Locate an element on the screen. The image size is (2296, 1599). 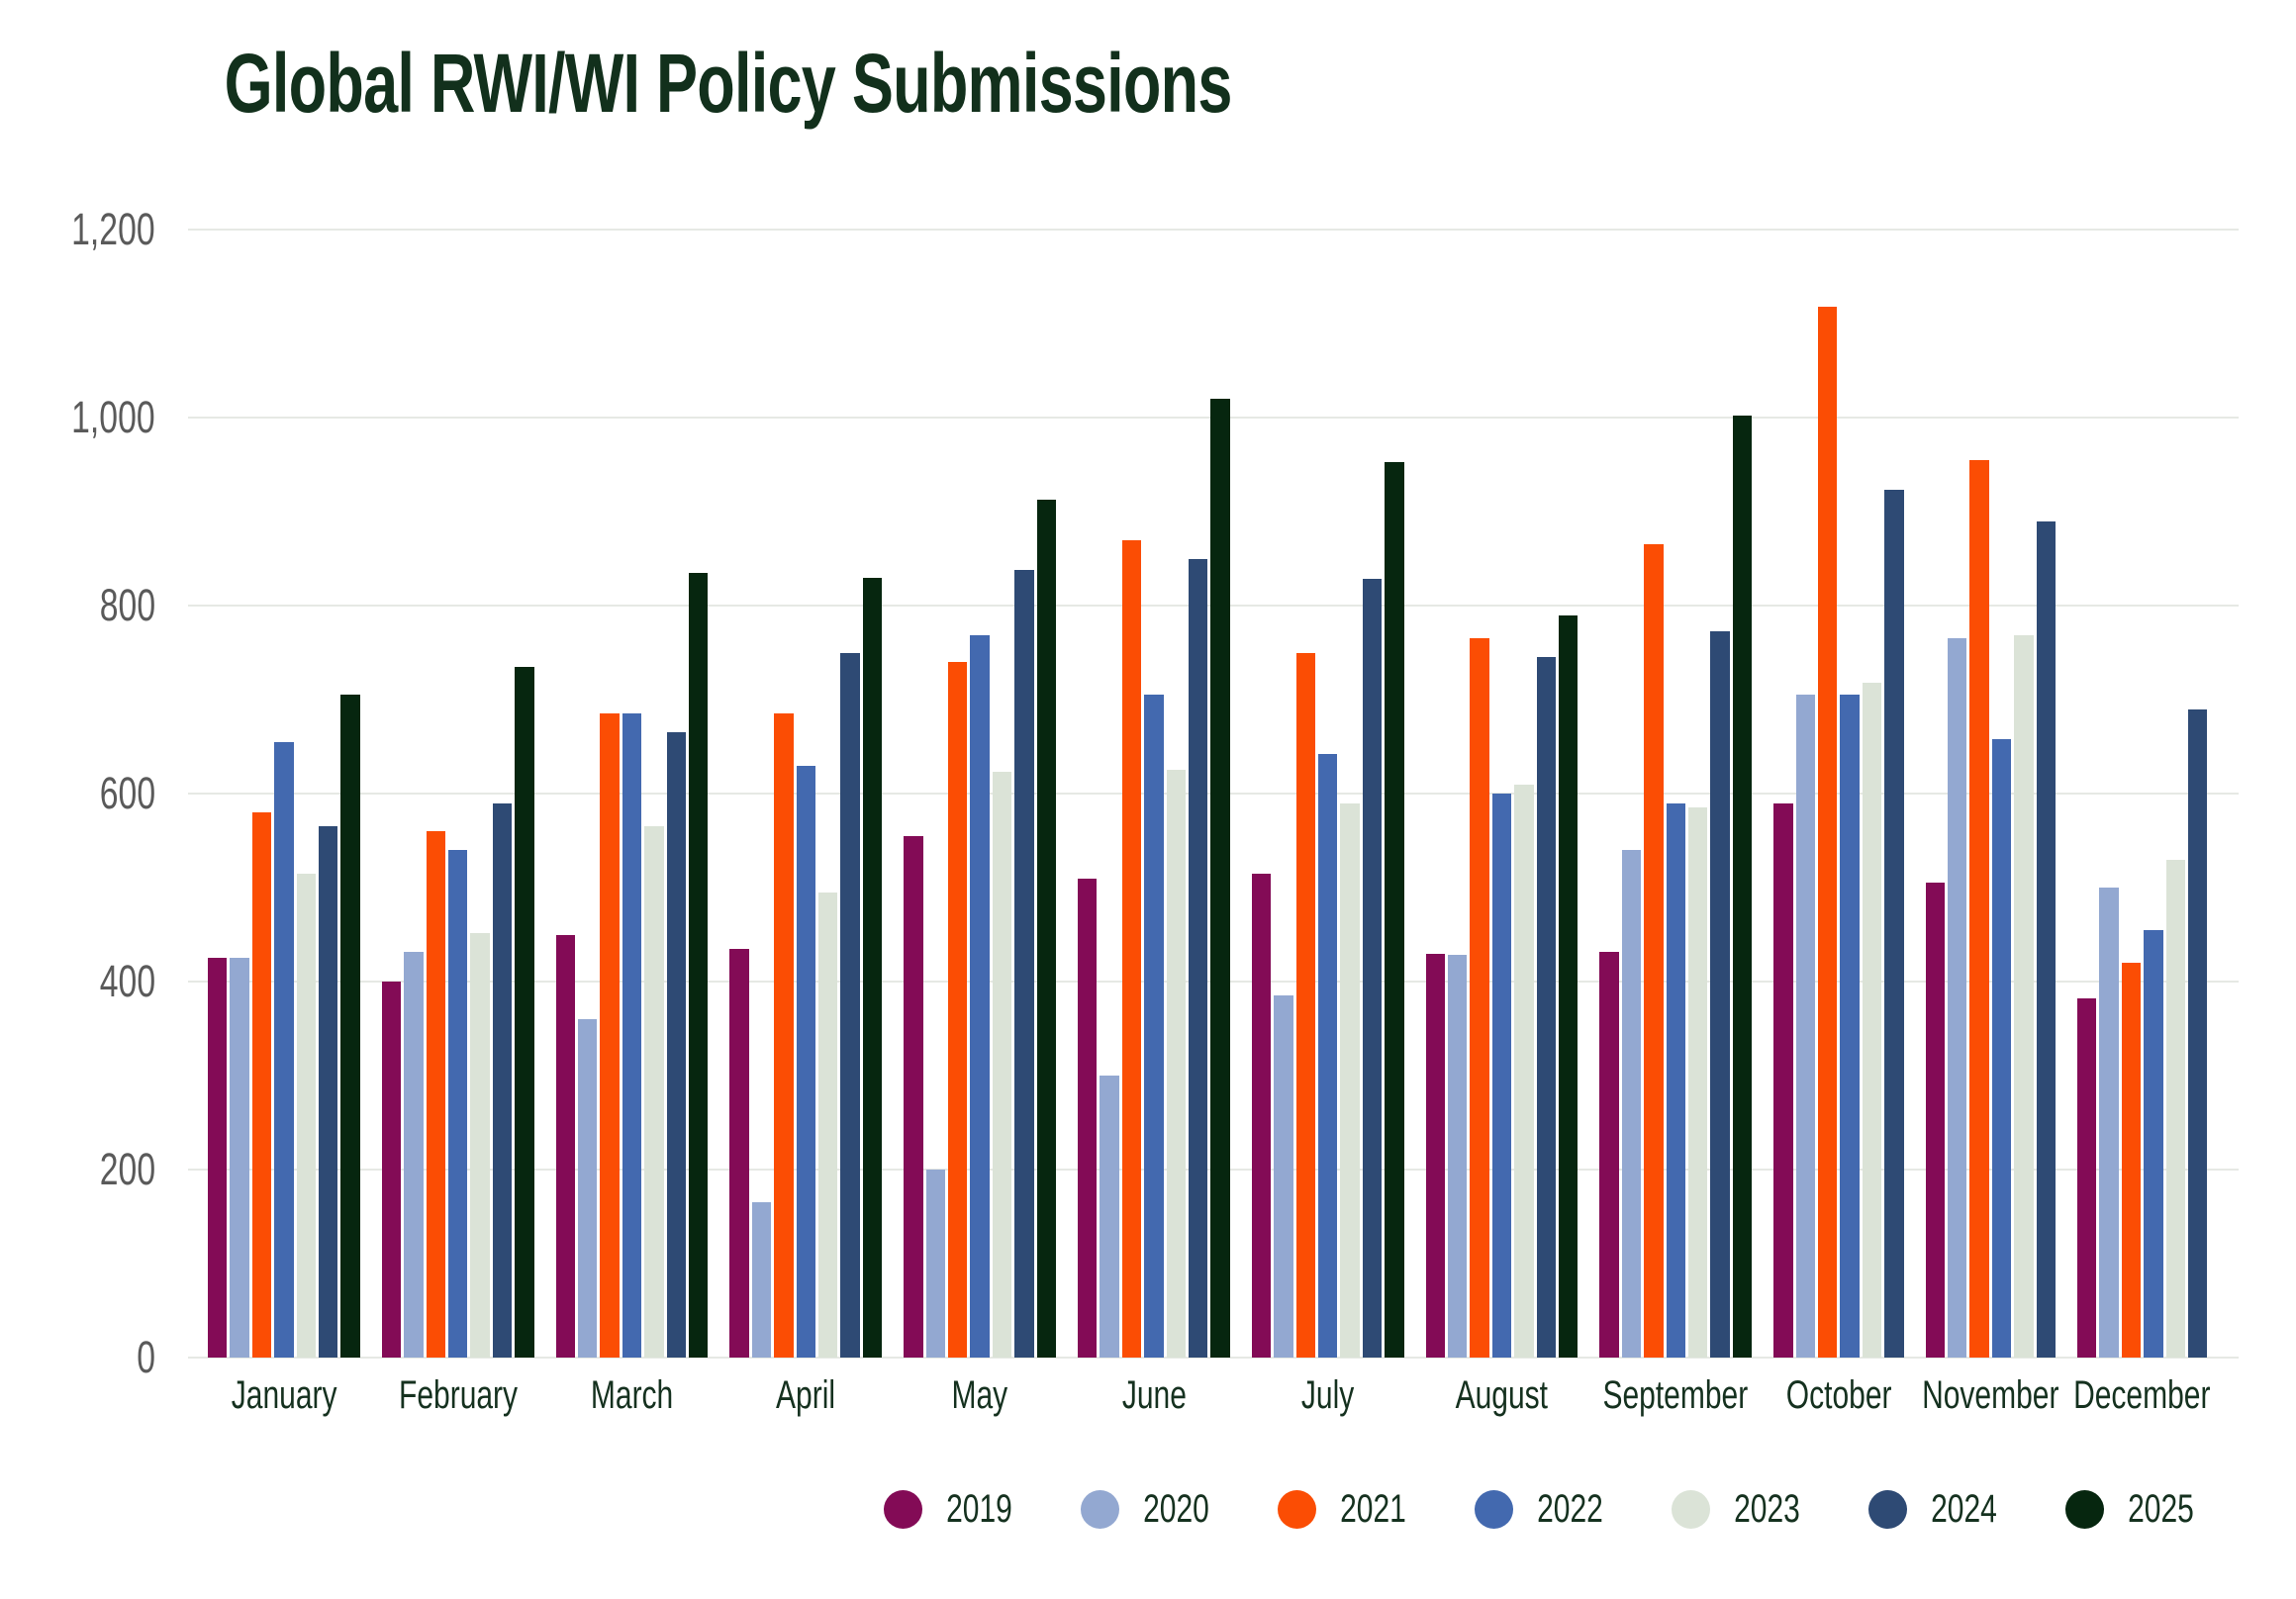
bar-2019-july is located at coordinates (1261, 1116).